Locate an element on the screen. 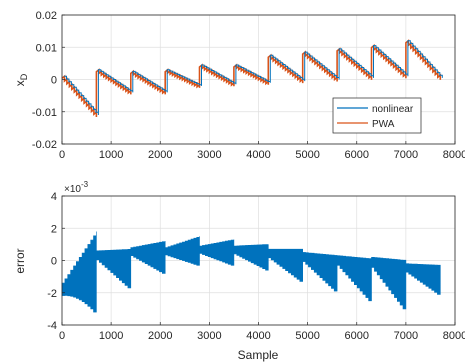 Image resolution: width=465 pixels, height=363 pixels. bottom-y-axis-label: error is located at coordinates (20, 260).